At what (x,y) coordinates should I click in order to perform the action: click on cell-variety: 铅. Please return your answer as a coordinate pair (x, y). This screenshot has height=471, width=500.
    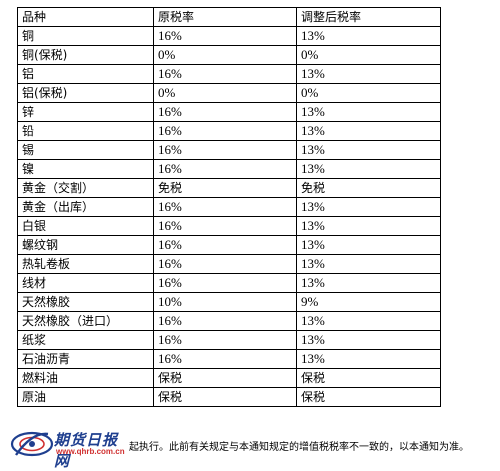
    Looking at the image, I should click on (85, 131).